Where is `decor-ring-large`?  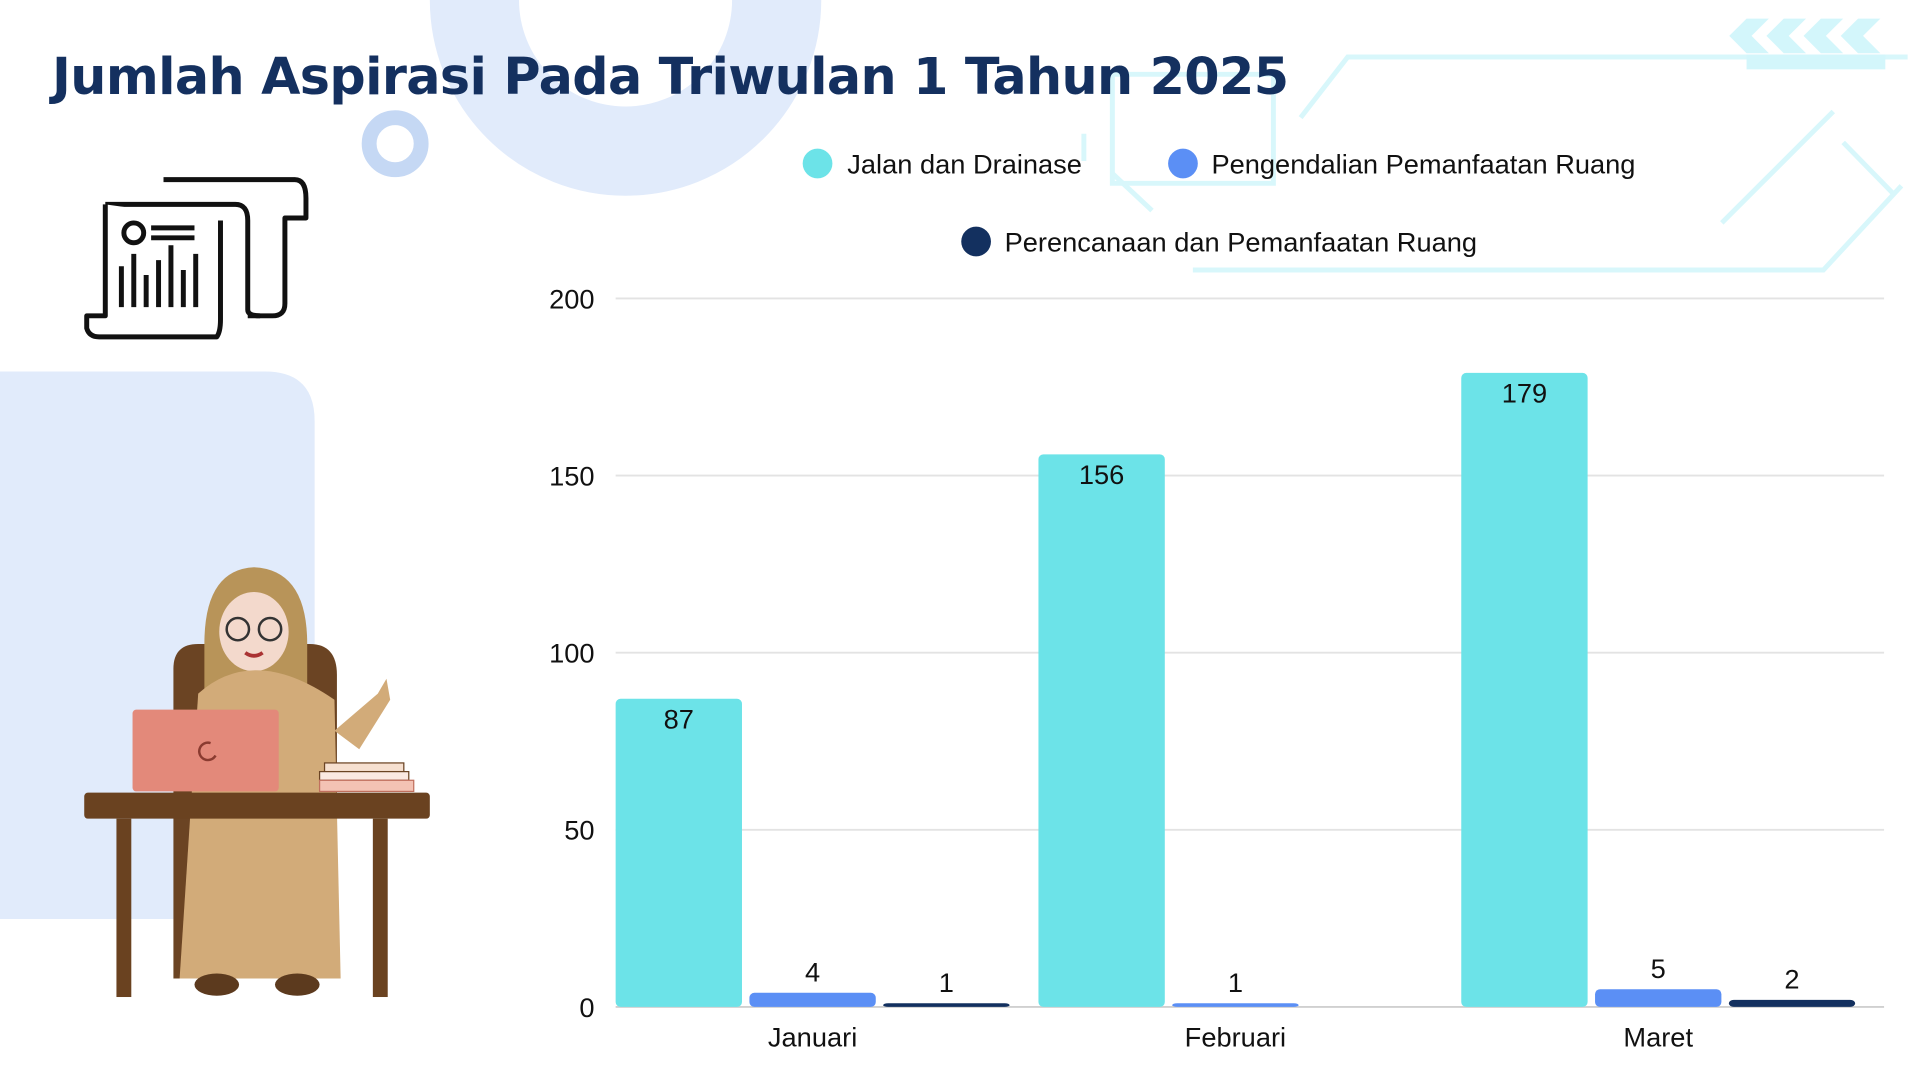
decor-ring-large is located at coordinates (625, 98).